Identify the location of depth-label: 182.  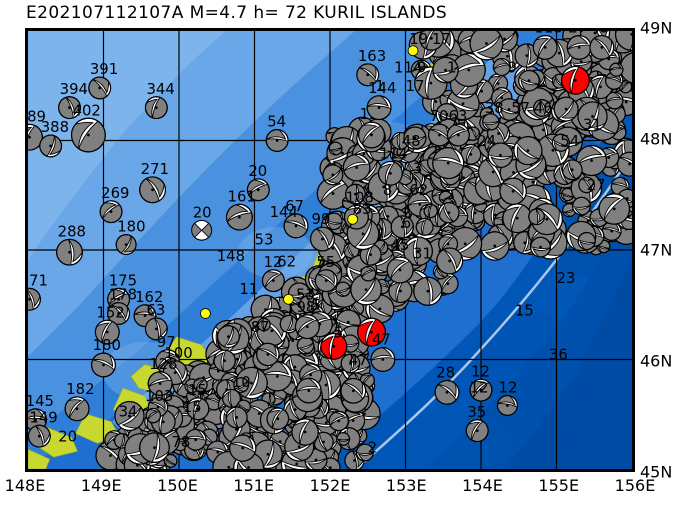
(80, 389).